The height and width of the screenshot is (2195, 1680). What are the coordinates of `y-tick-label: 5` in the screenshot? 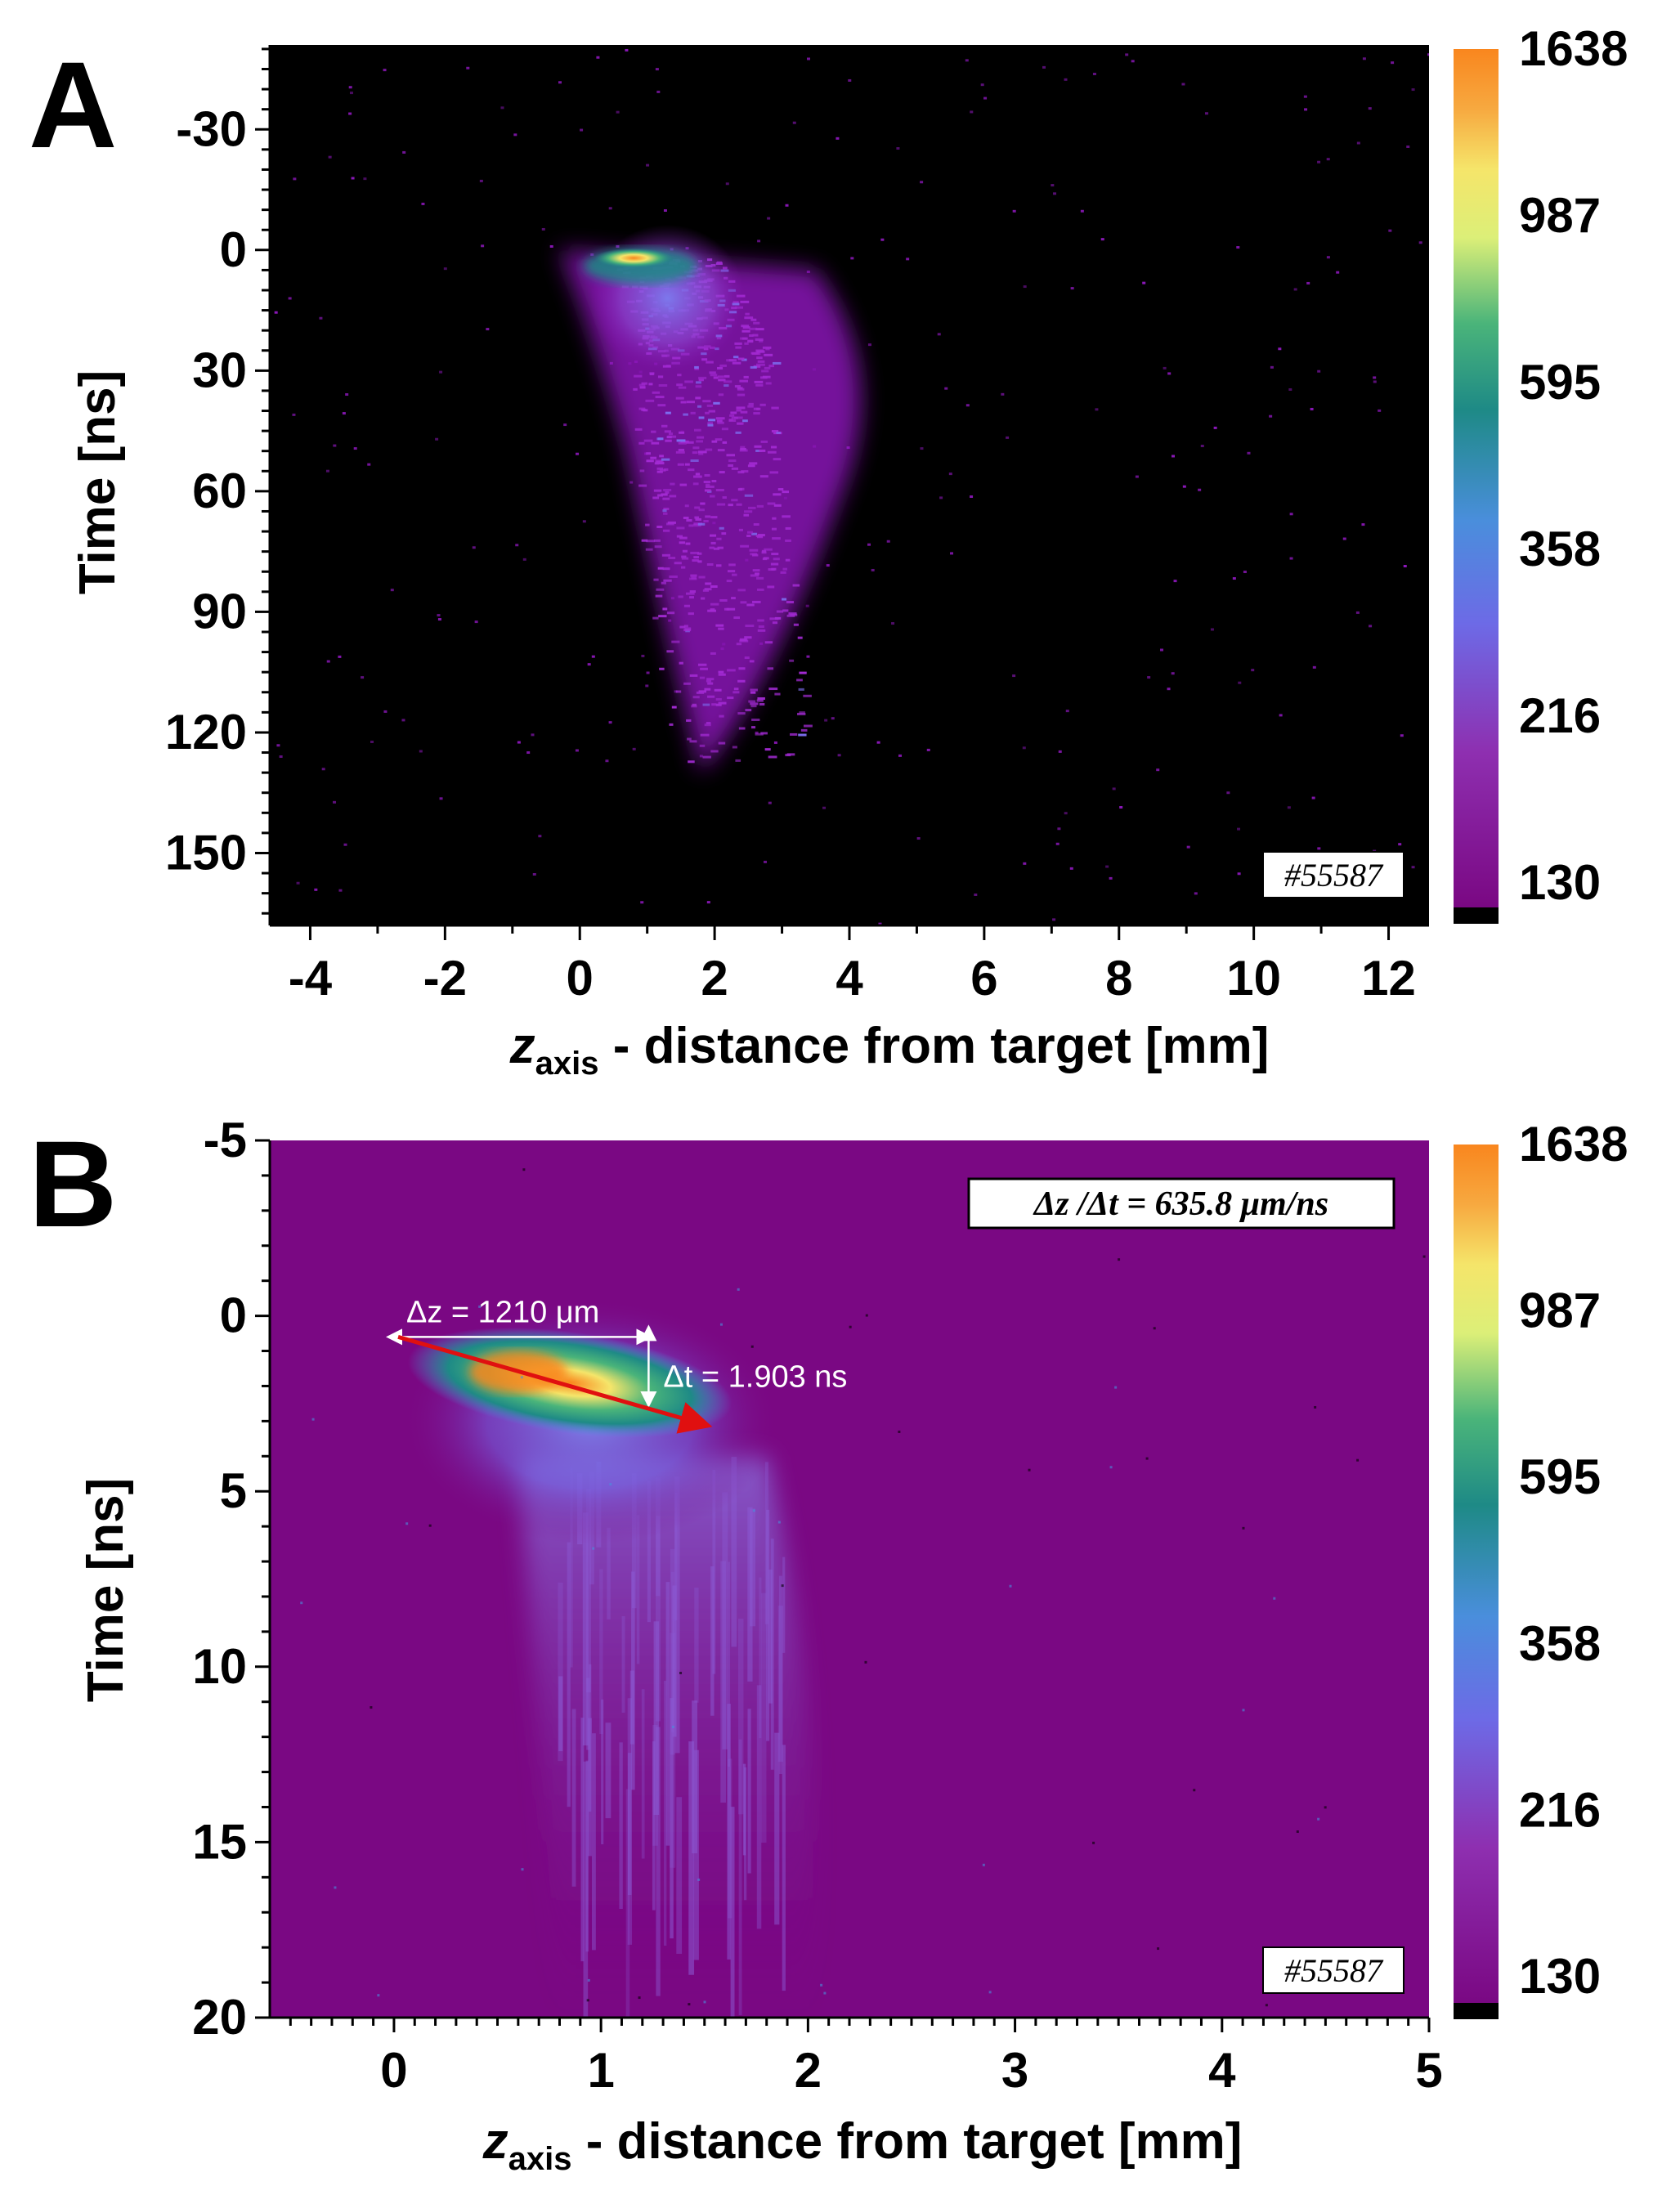 It's located at (233, 1490).